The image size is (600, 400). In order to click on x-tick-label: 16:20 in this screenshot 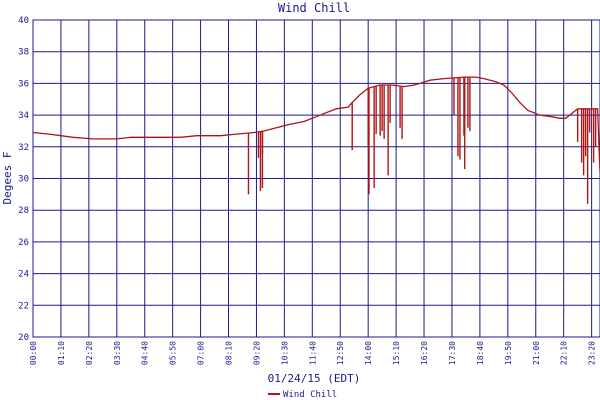, I will do `click(424, 353)`.